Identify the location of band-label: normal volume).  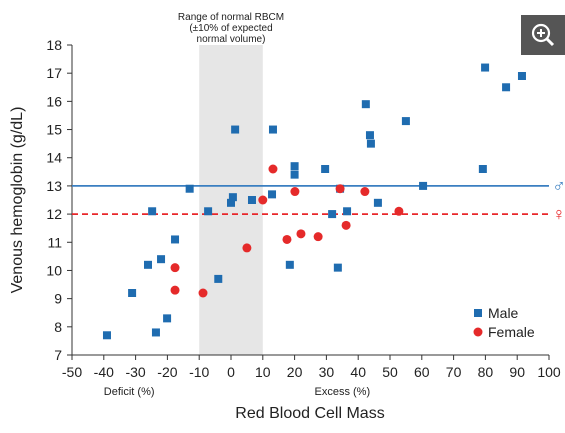
(231, 39).